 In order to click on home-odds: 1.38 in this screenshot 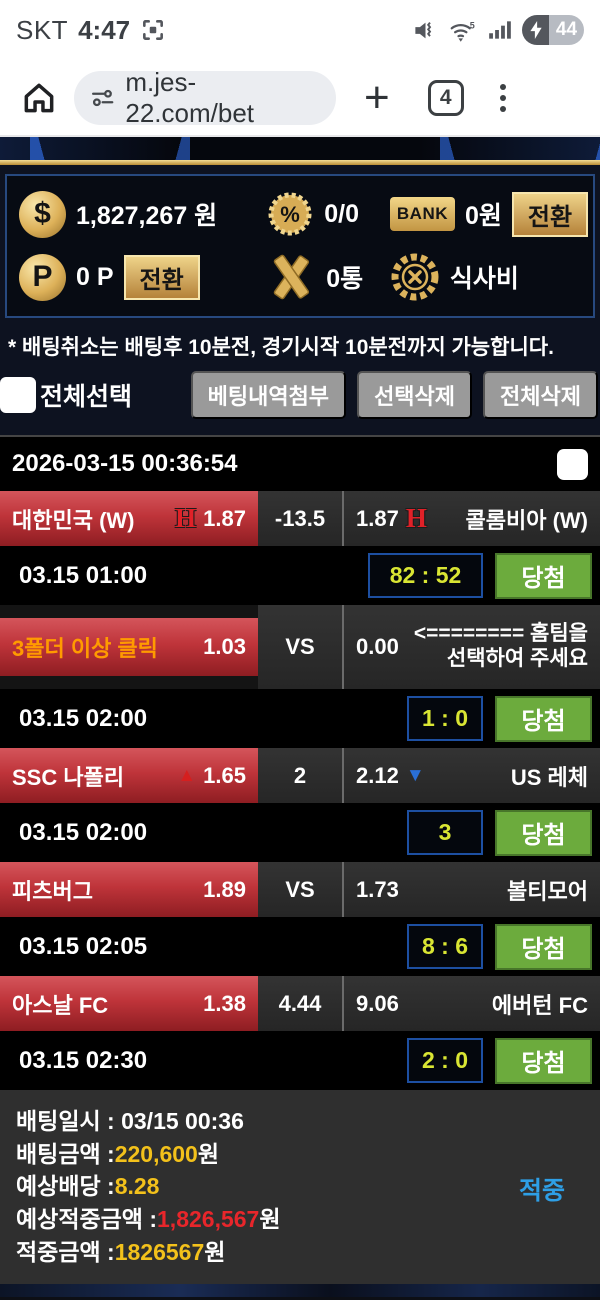, I will do `click(224, 1003)`.